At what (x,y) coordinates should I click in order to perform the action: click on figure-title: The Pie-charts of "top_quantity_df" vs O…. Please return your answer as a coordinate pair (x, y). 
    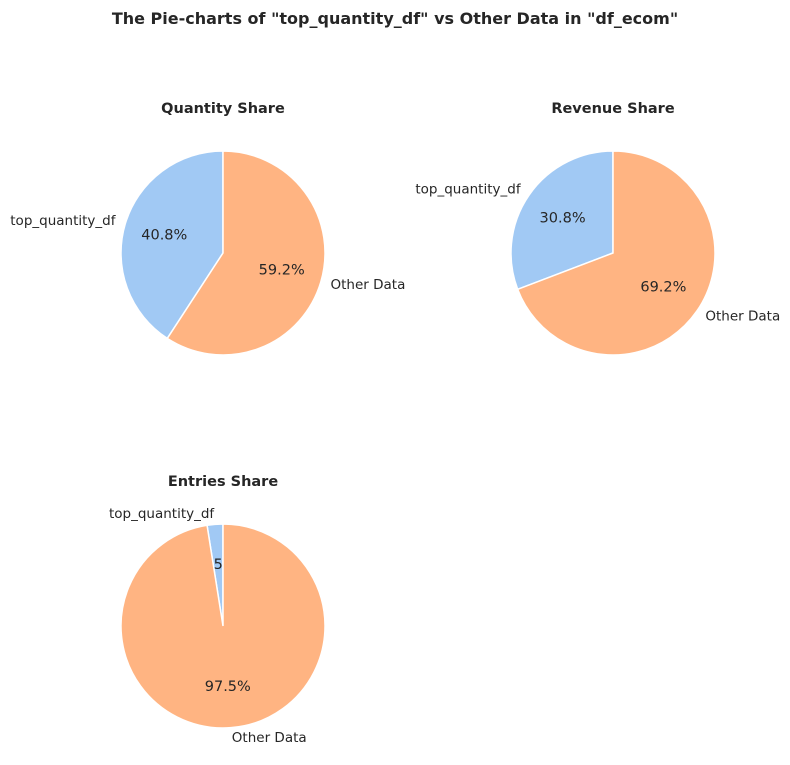
    Looking at the image, I should click on (395, 18).